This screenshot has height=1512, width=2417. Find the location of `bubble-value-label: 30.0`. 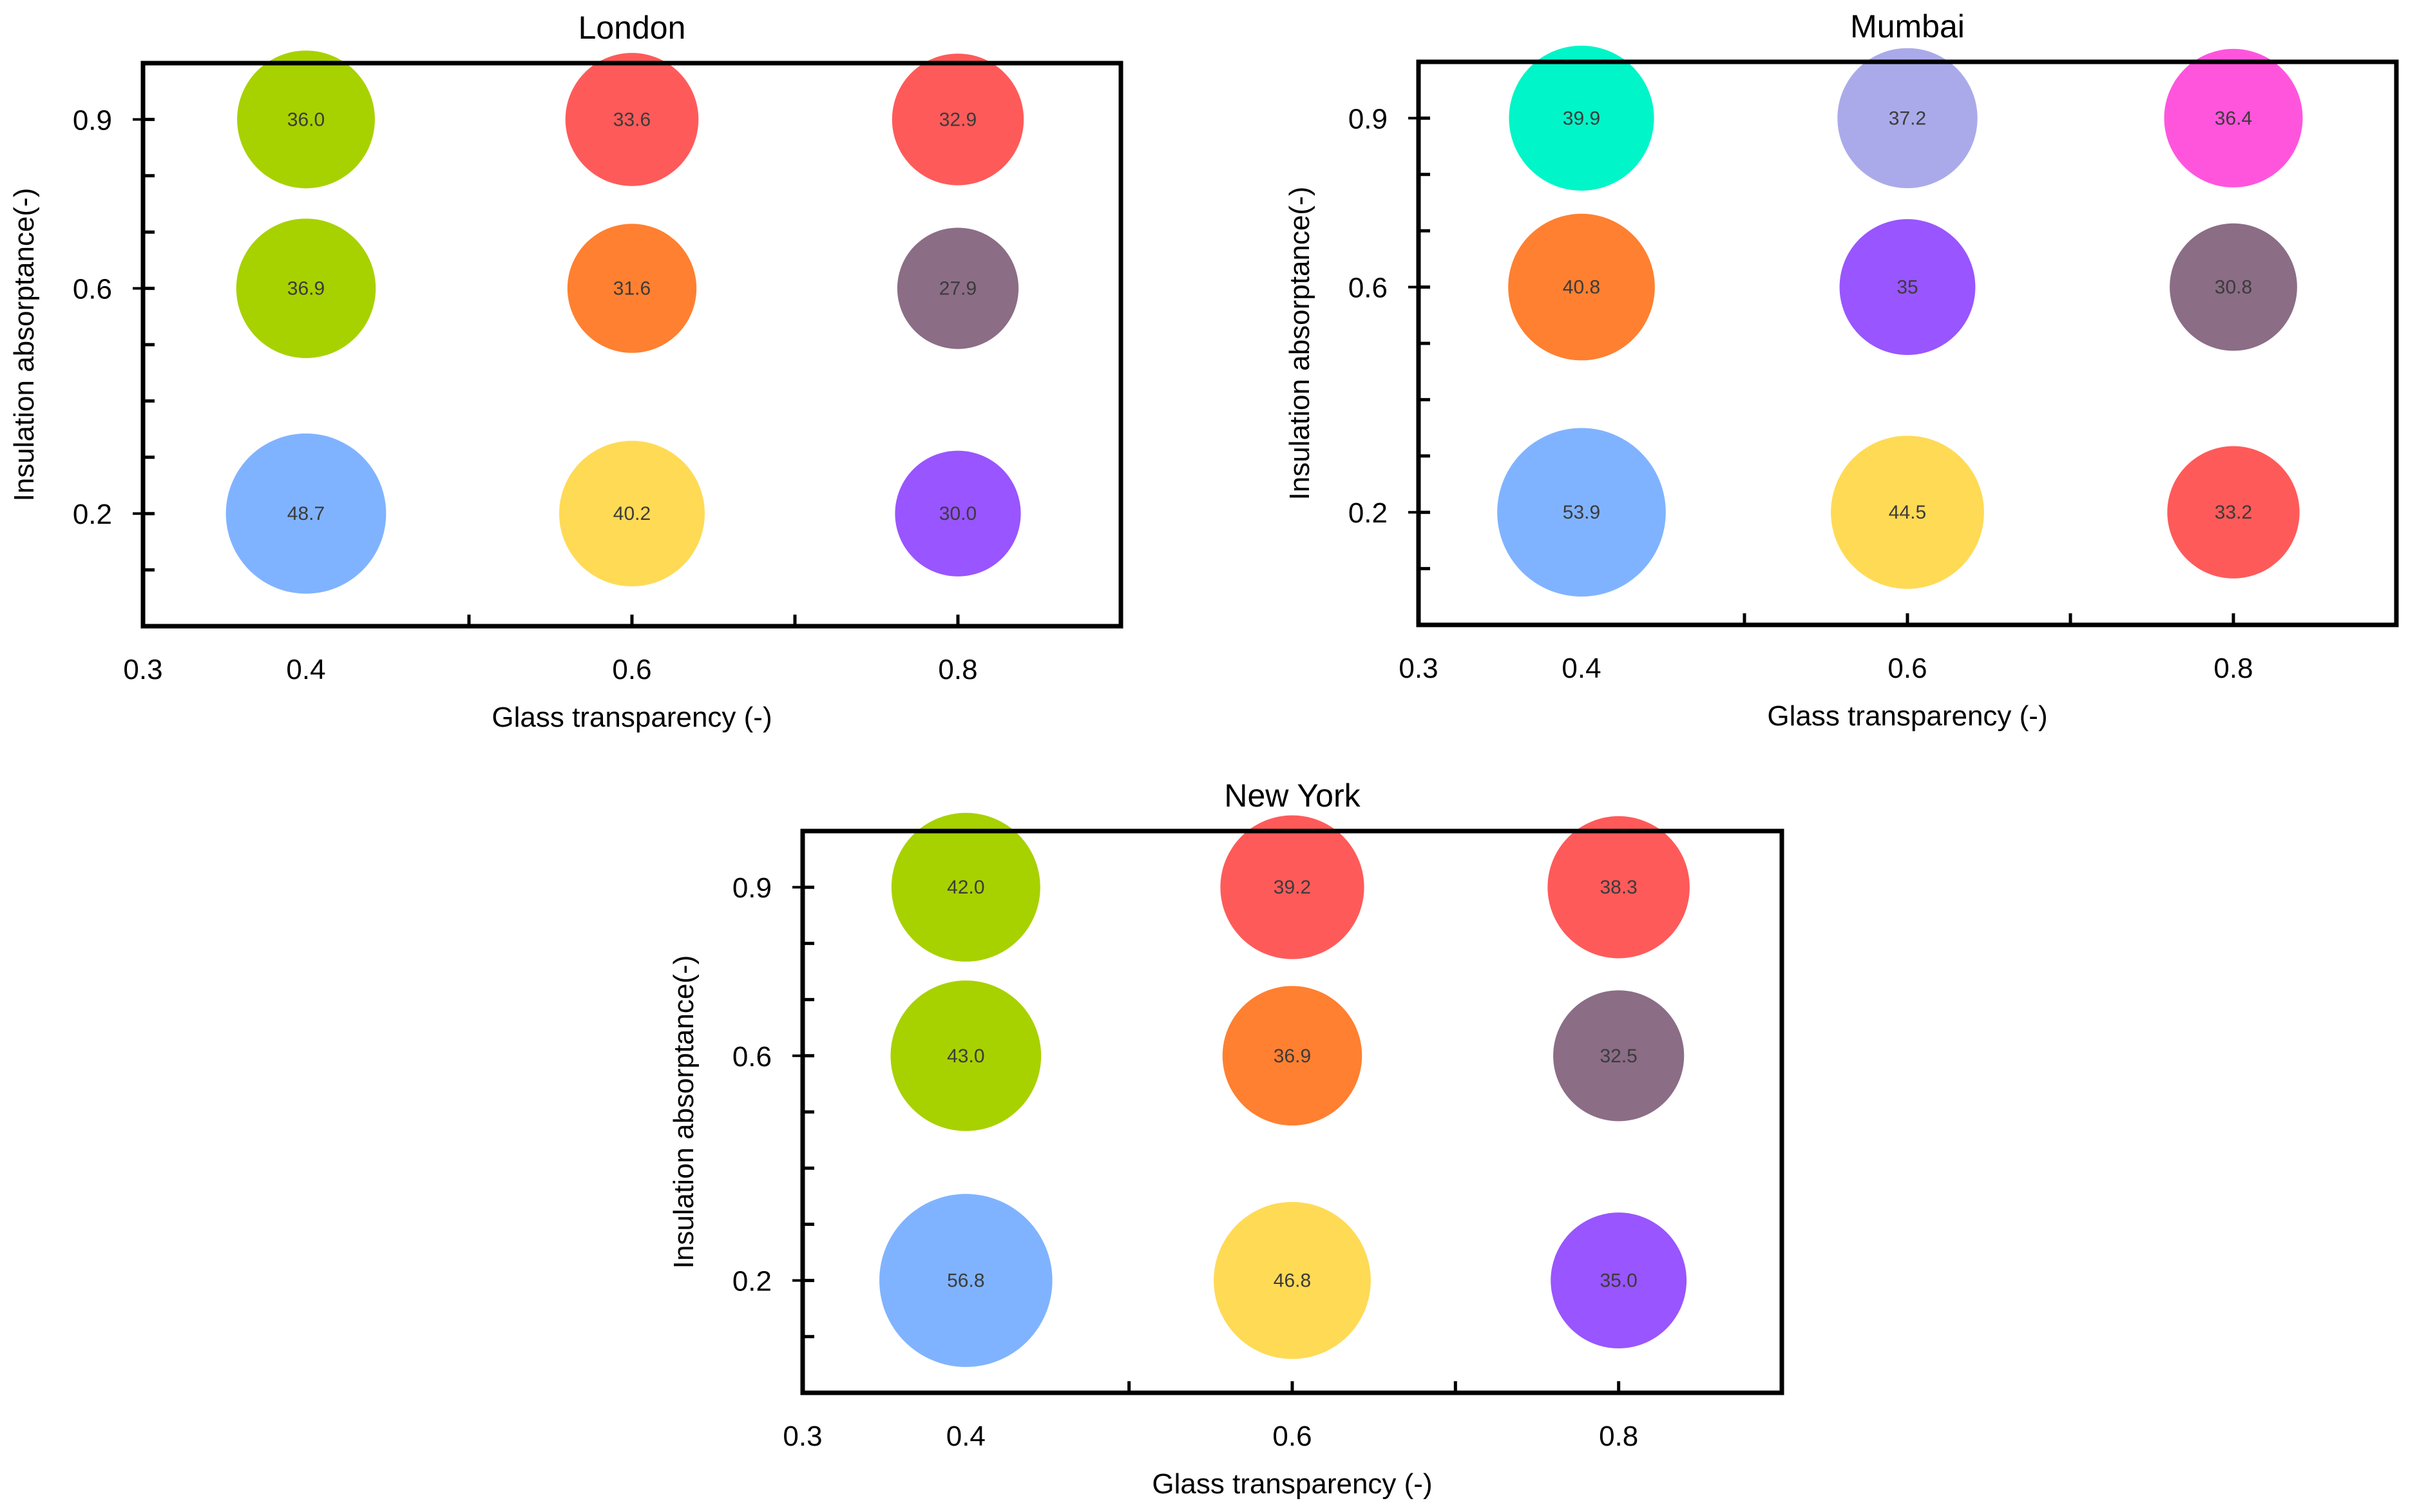

bubble-value-label: 30.0 is located at coordinates (958, 513).